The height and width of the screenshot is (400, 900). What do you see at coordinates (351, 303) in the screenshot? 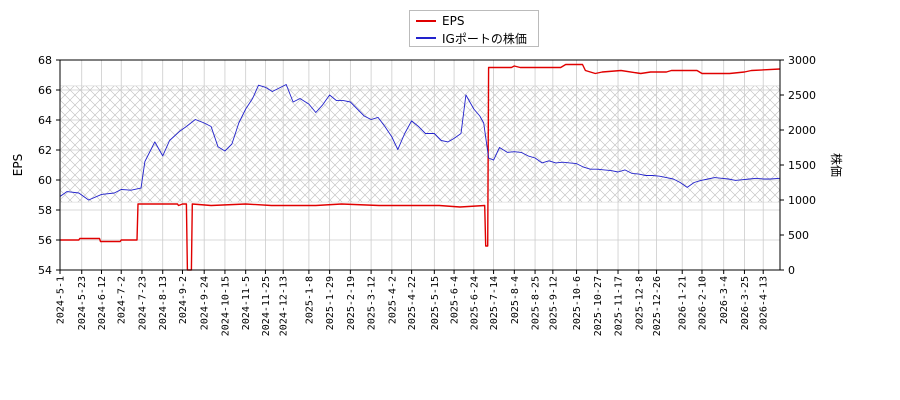
I see `x-tick-label: 2025-2-19` at bounding box center [351, 303].